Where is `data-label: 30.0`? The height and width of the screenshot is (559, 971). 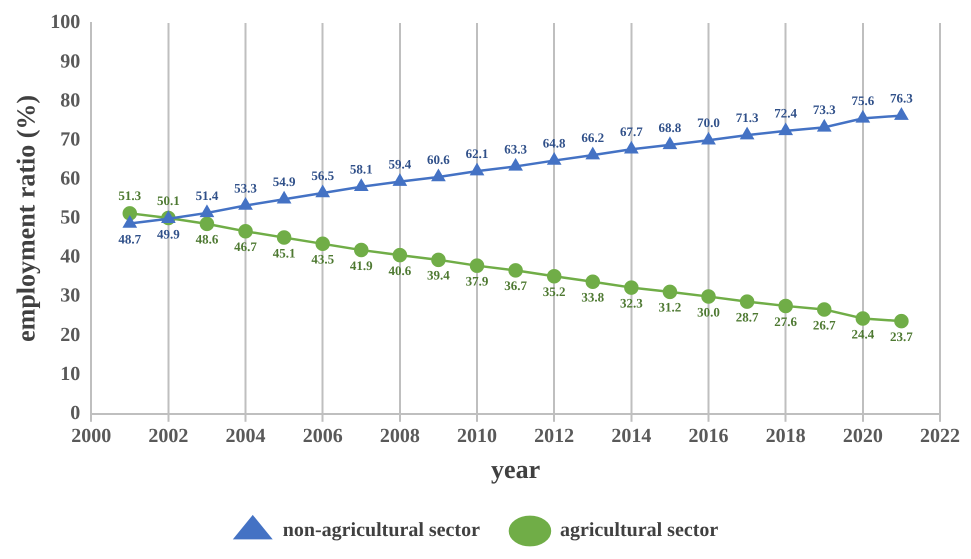
data-label: 30.0 is located at coordinates (708, 312).